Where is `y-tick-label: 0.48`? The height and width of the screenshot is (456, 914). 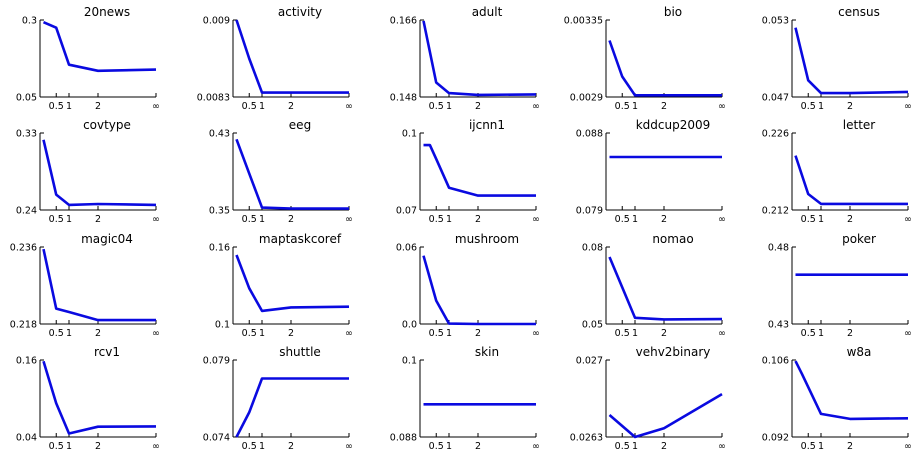 y-tick-label: 0.48 is located at coordinates (778, 248).